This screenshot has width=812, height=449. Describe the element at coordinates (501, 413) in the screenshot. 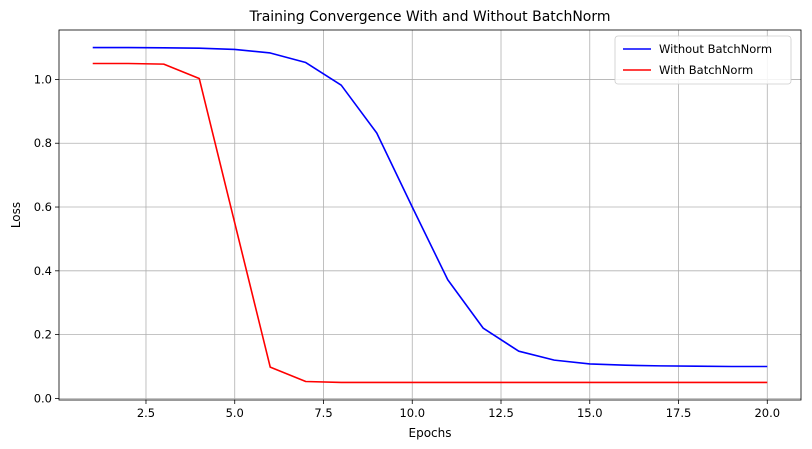

I see `x-tick-label: 12.5` at that location.